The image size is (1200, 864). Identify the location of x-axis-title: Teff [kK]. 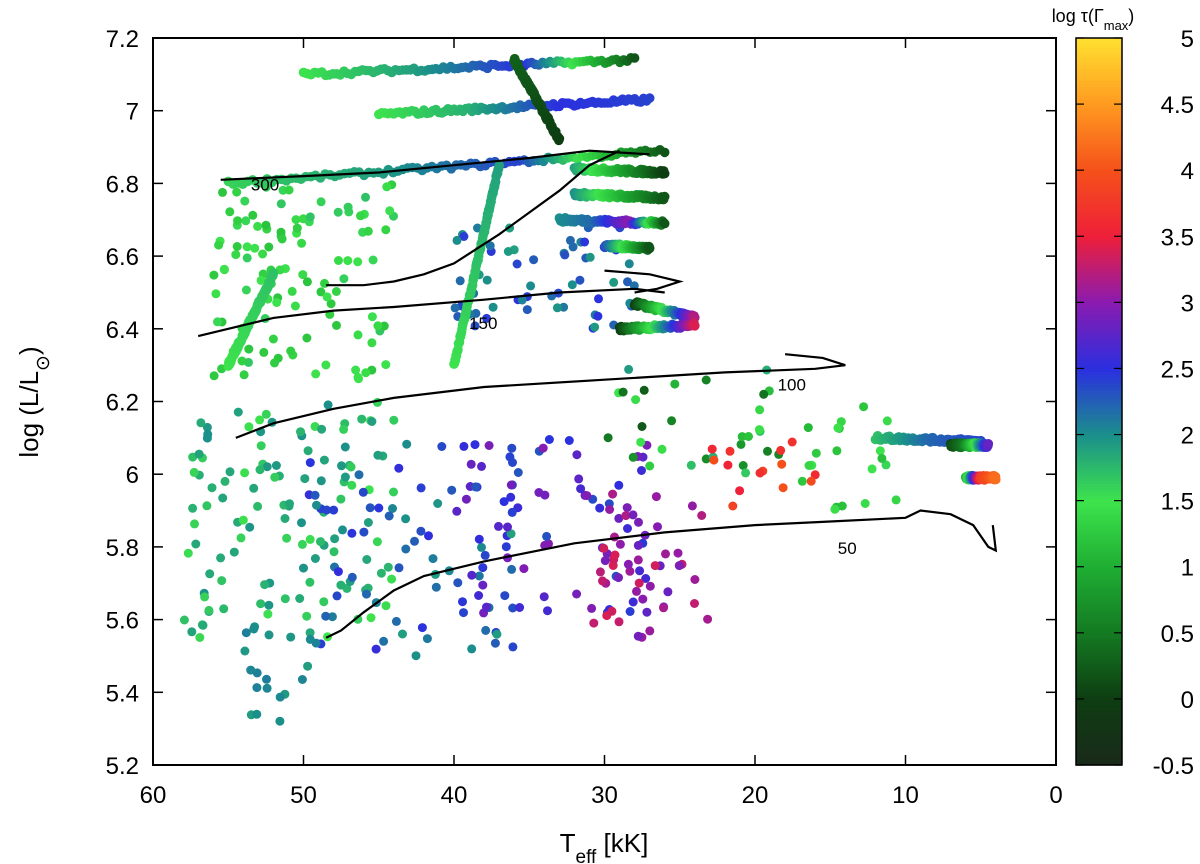
(604, 846).